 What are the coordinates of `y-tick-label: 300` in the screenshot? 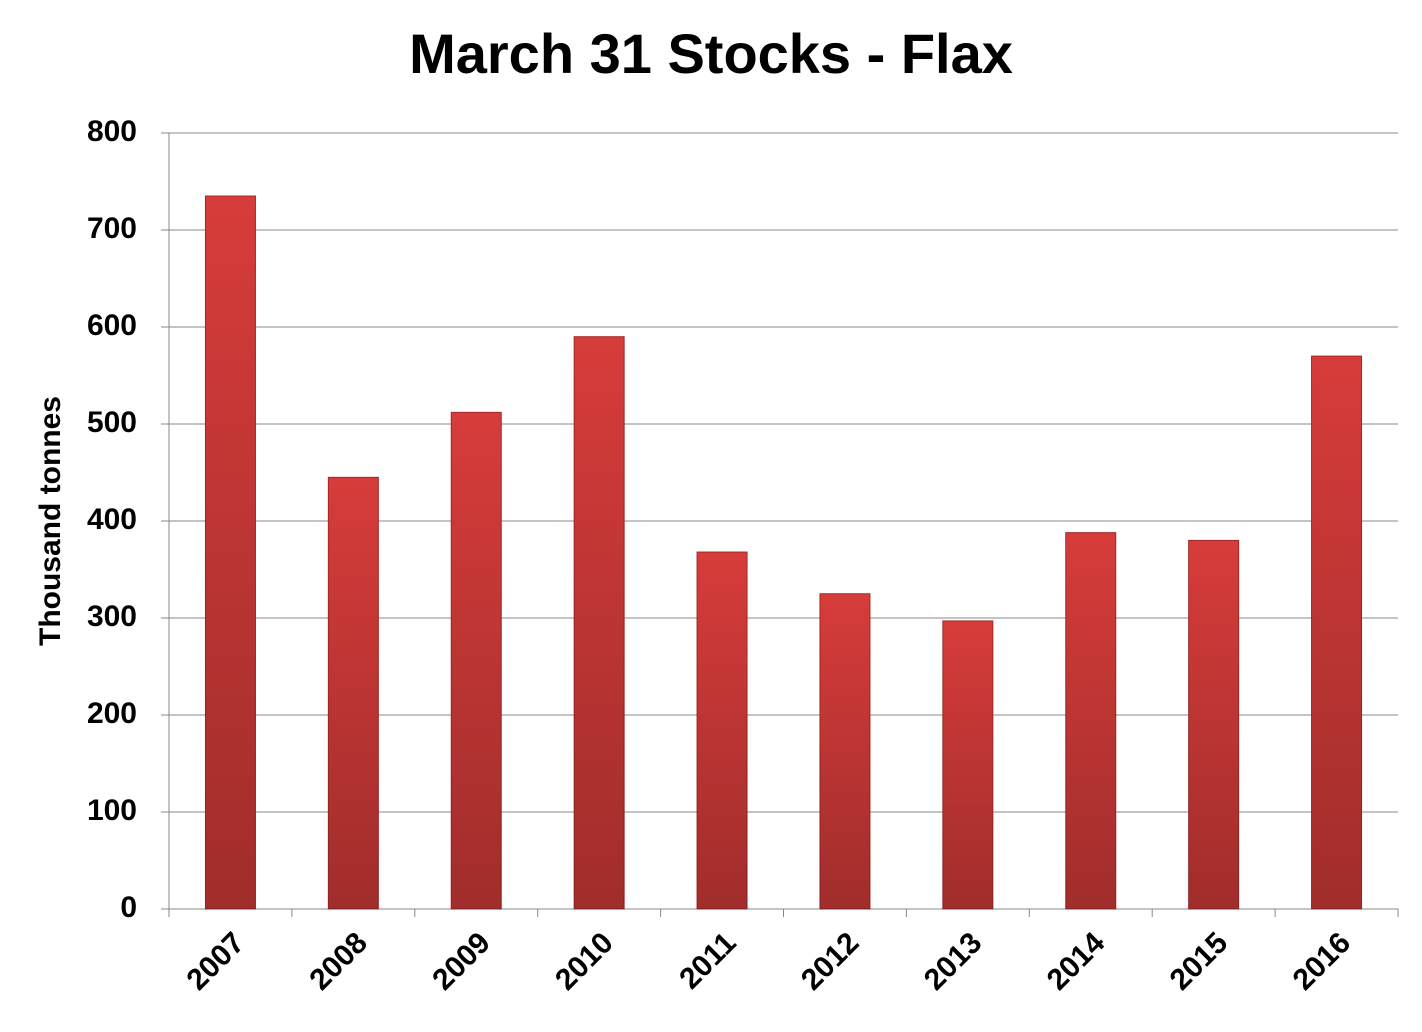 It's located at (112, 616).